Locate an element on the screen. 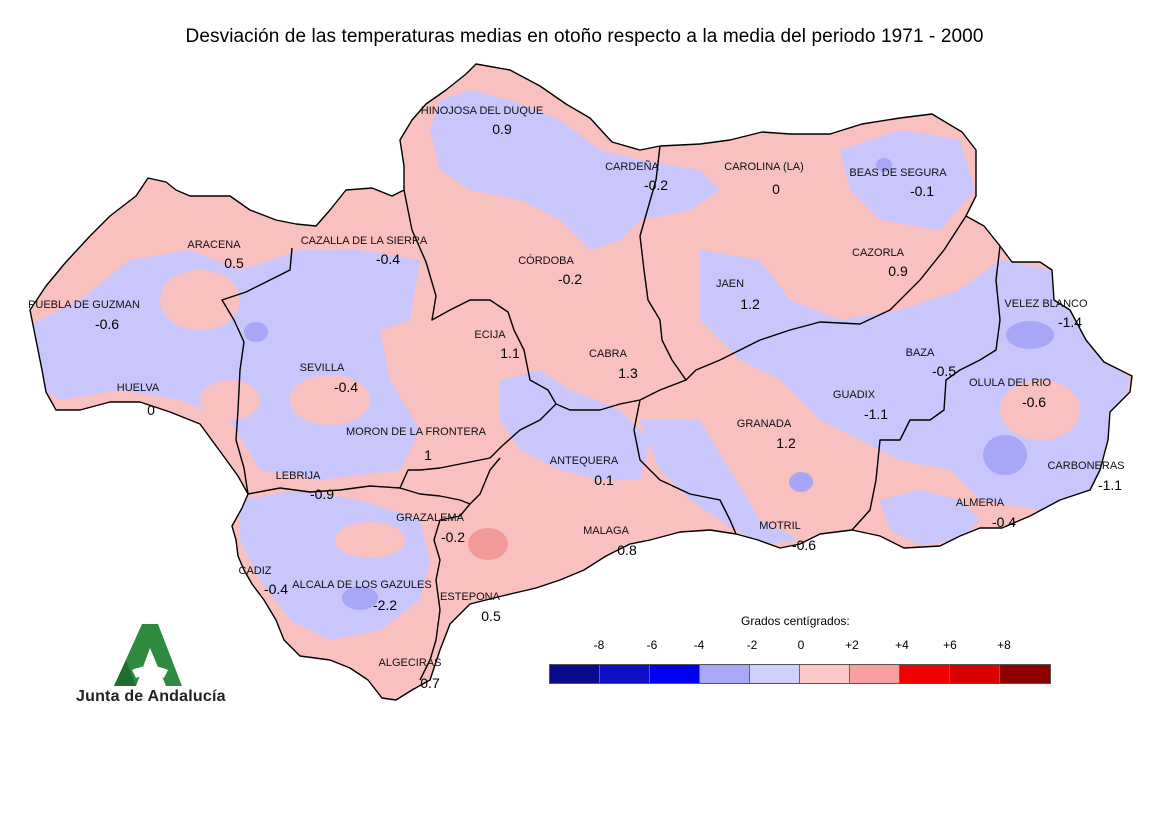 Image resolution: width=1169 pixels, height=826 pixels. legend-tick: +4 is located at coordinates (902, 645).